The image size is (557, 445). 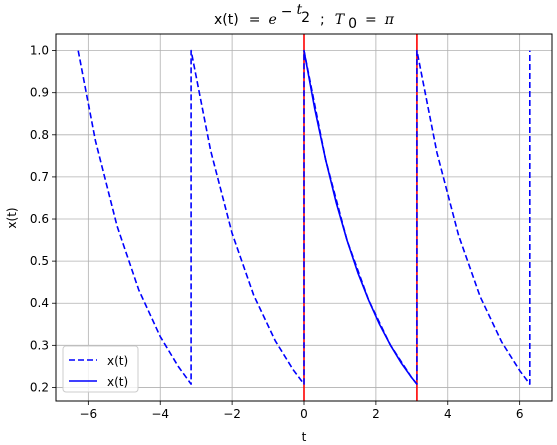 What do you see at coordinates (448, 414) in the screenshot?
I see `x-tick-label: 4` at bounding box center [448, 414].